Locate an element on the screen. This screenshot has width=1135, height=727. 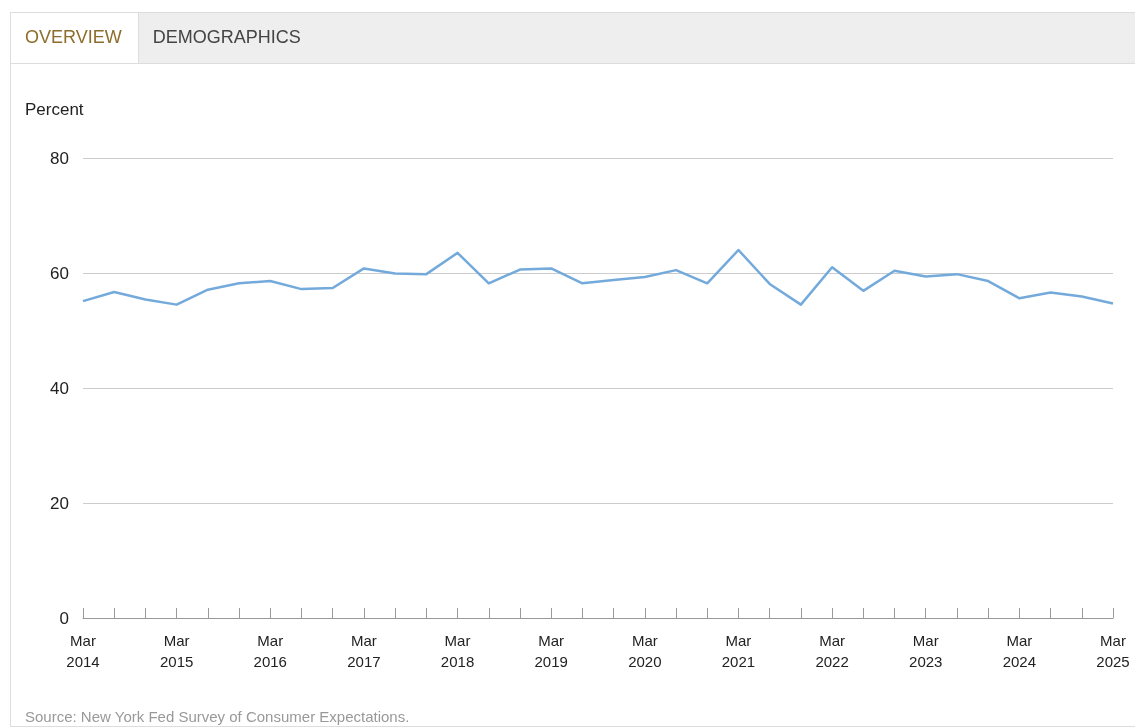
y-tick-label: 60 is located at coordinates (59, 273).